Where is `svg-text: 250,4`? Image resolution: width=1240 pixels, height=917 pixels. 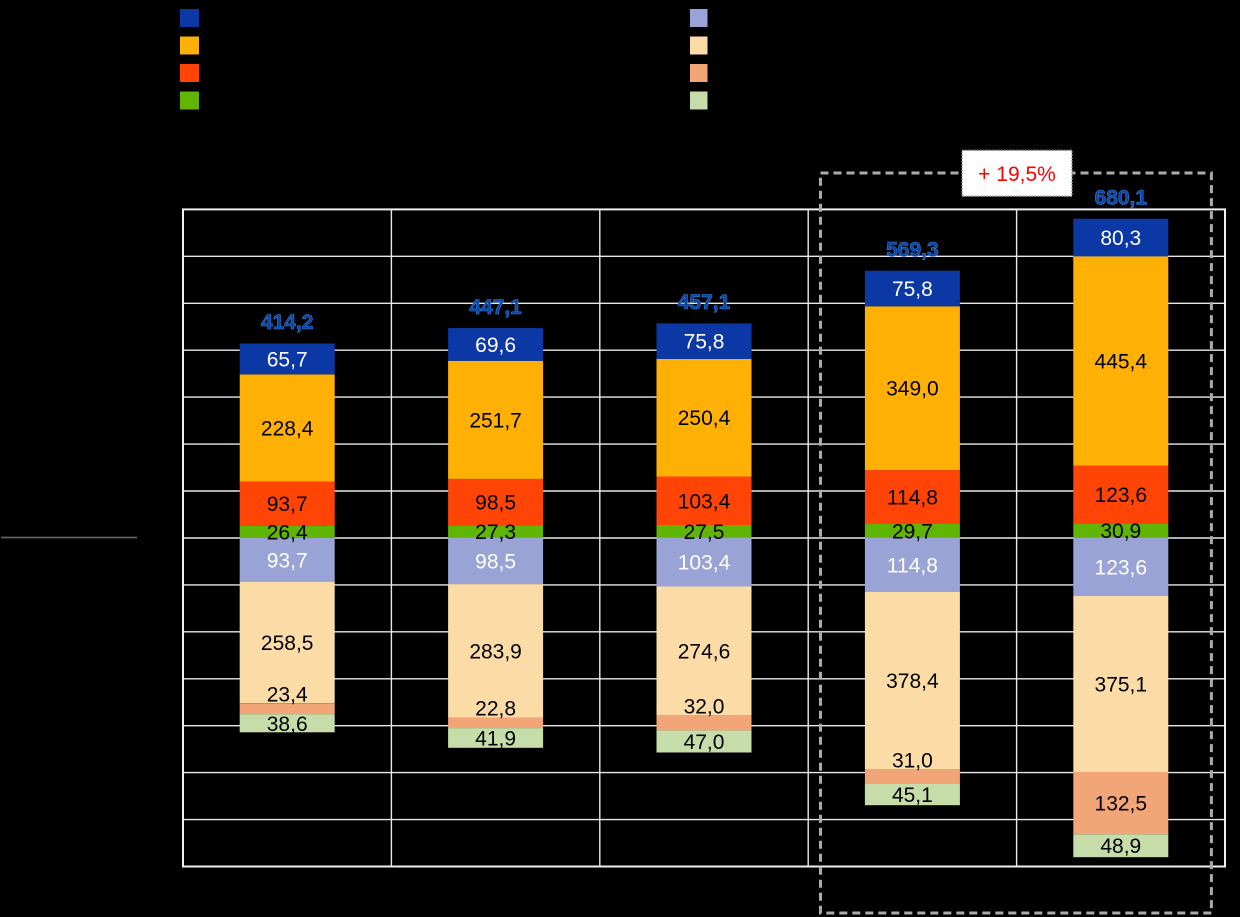 svg-text: 250,4 is located at coordinates (704, 418).